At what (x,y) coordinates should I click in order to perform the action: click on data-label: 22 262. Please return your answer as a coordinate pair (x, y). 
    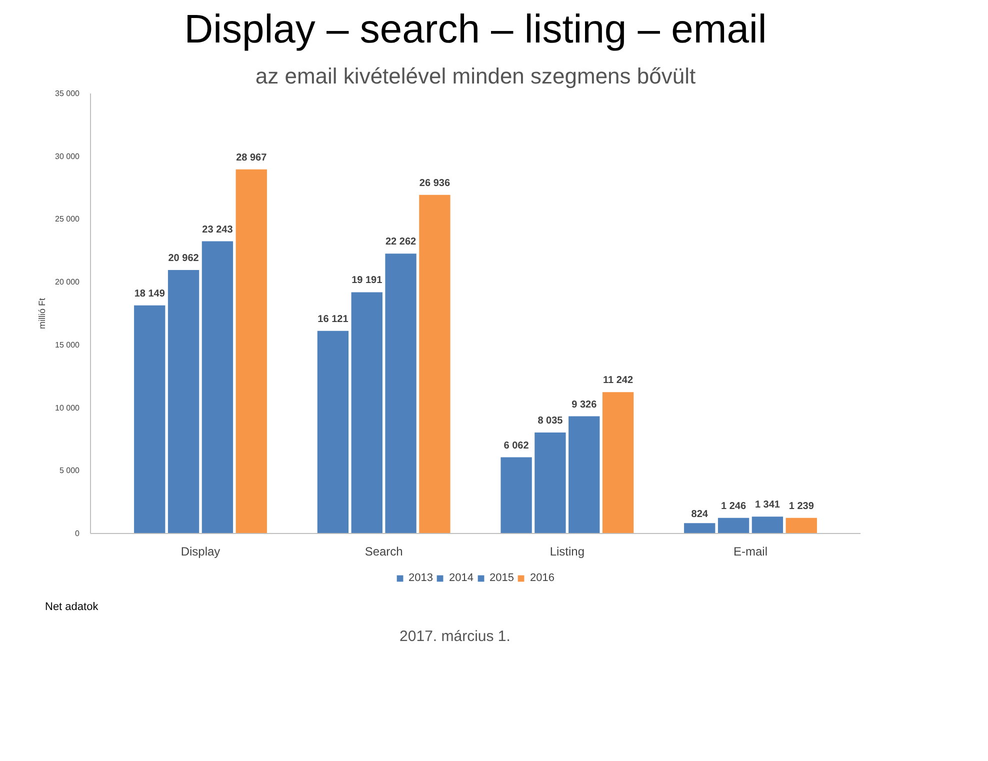
    Looking at the image, I should click on (401, 242).